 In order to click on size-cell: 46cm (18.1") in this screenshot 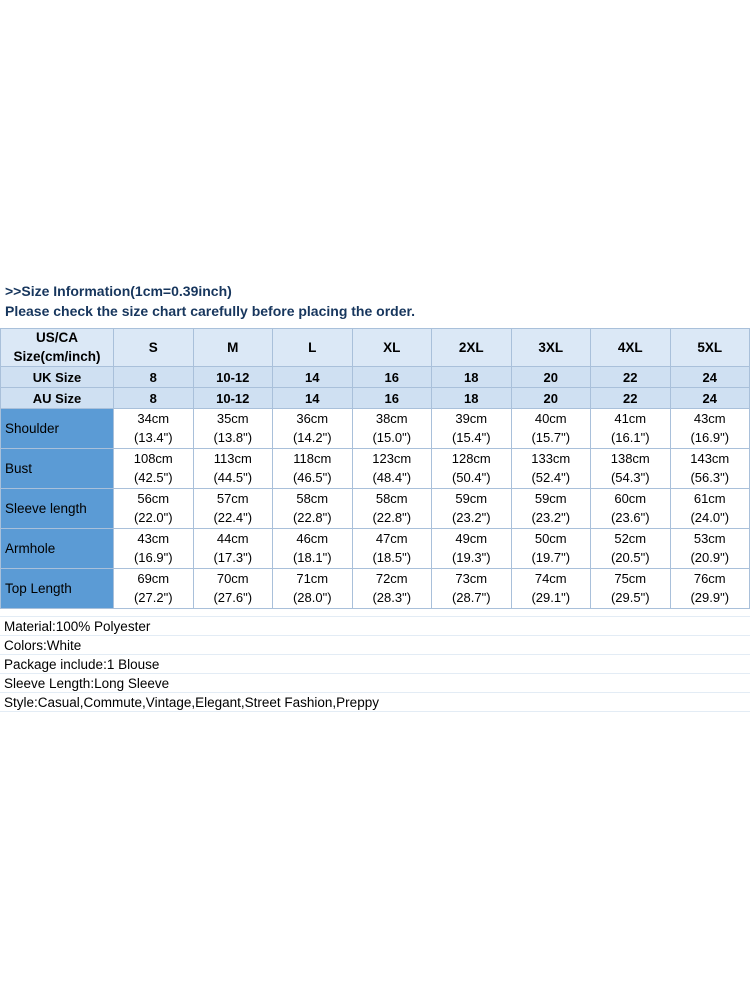, I will do `click(312, 548)`.